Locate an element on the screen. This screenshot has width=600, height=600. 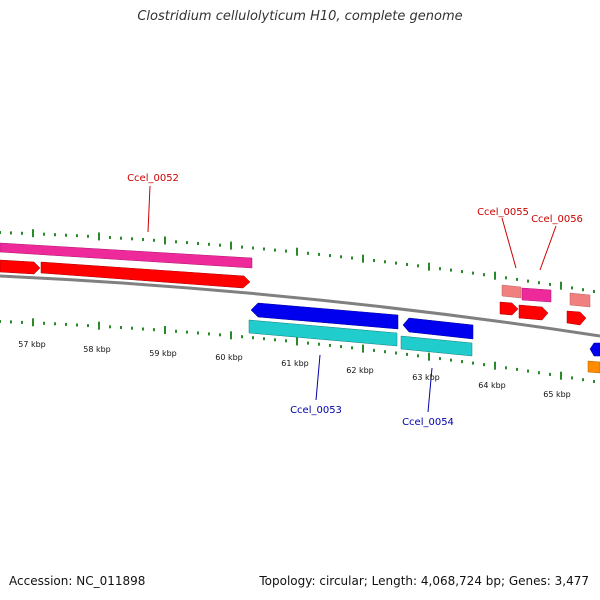
gene-label-ccel-0056: Ccel_0056 is located at coordinates (557, 219).